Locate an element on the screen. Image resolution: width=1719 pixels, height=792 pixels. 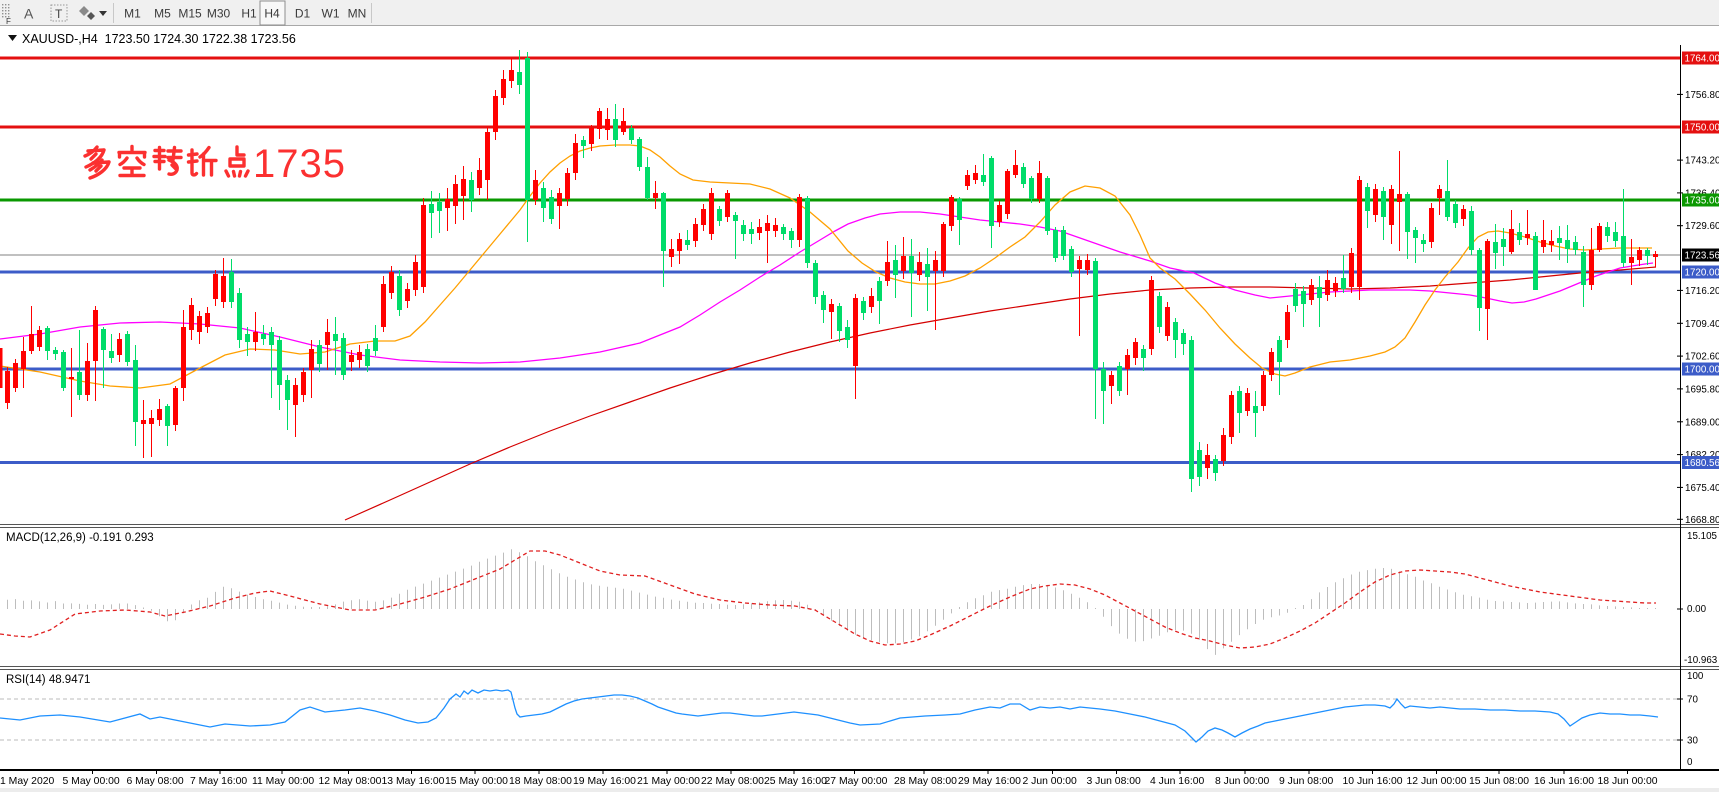
svg-text: 28 May 08:00 is located at coordinates (925, 781).